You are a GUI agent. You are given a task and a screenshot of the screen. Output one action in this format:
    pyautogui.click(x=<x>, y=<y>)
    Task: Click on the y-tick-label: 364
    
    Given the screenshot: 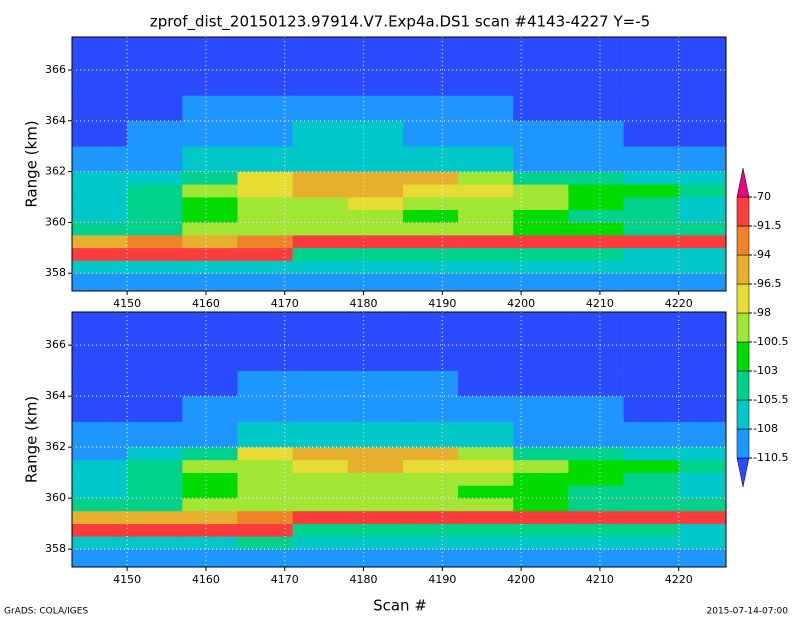 What is the action you would take?
    pyautogui.click(x=55, y=395)
    